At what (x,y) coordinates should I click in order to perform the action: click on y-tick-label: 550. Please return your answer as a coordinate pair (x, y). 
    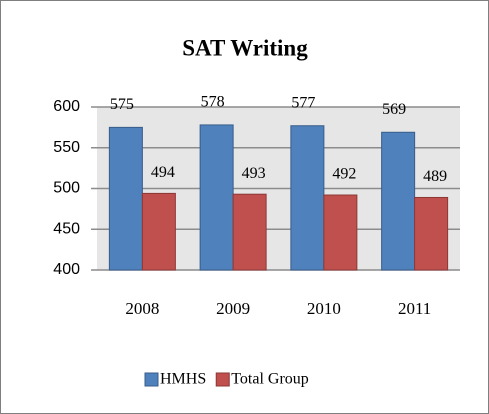
    Looking at the image, I should click on (66, 147).